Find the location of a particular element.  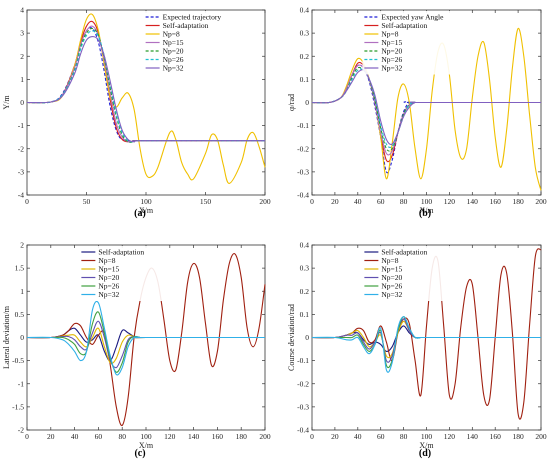

y-axis-label: Course deviation/rad is located at coordinates (291, 337).